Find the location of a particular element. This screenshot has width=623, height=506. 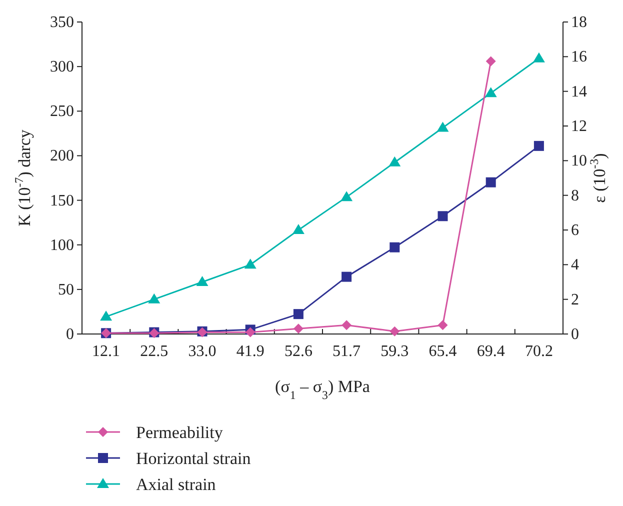

y-tick-label: 100 is located at coordinates (62, 245).